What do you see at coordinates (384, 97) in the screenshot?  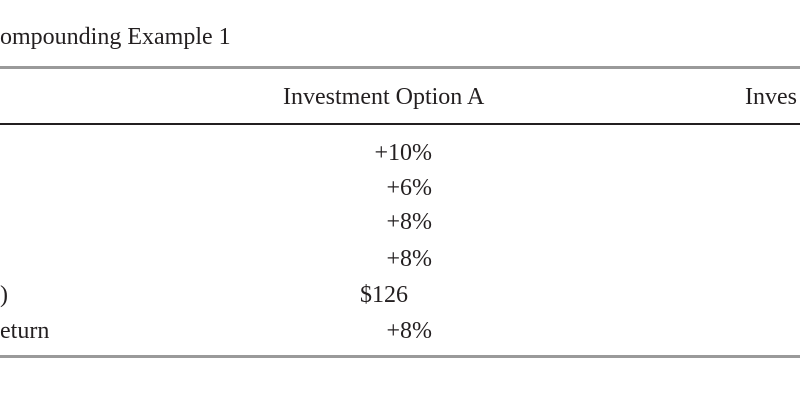 I see `column-header: Investment Option A` at bounding box center [384, 97].